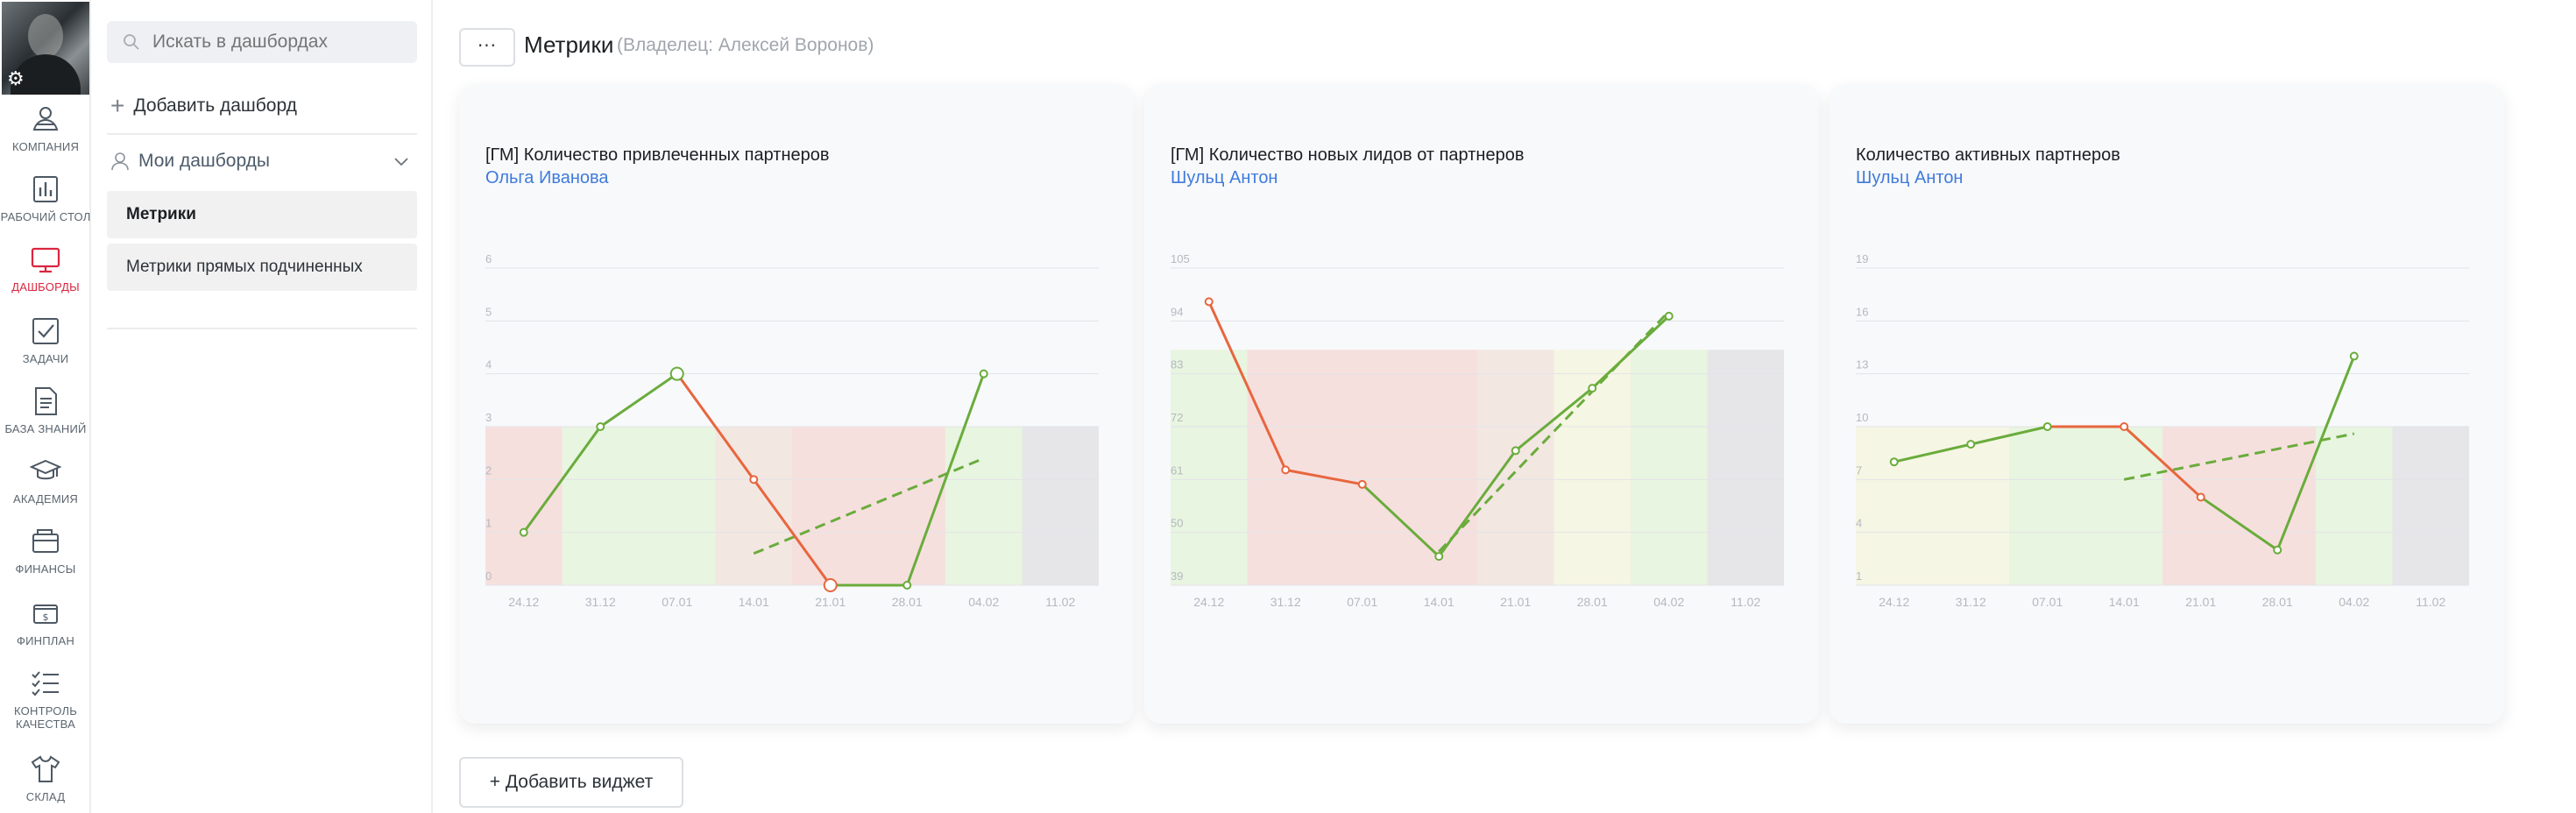  What do you see at coordinates (45, 640) in the screenshot?
I see `rail-label: ФИНПЛАН` at bounding box center [45, 640].